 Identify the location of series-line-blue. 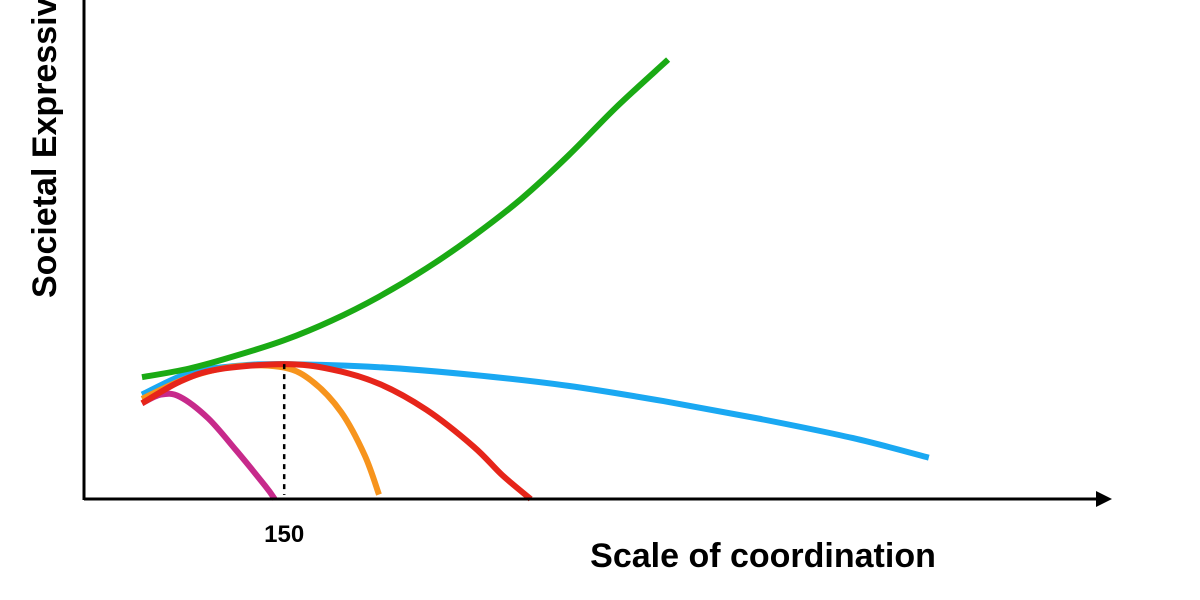
(535, 411).